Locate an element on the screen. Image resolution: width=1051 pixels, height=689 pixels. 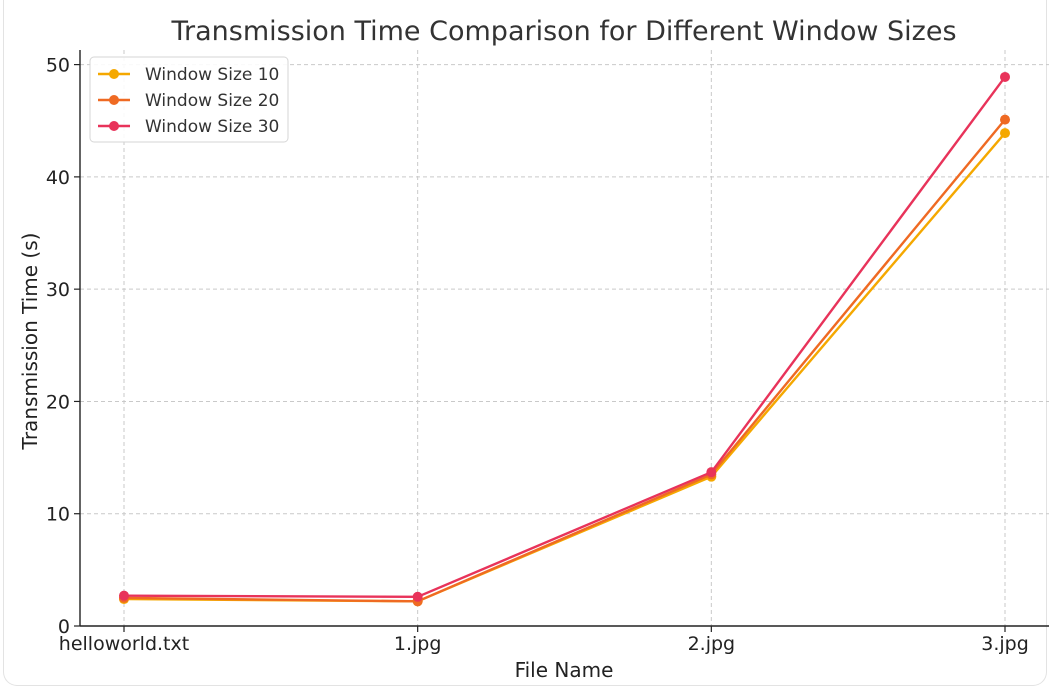
legend-item: Window Size 10 is located at coordinates (188, 75).